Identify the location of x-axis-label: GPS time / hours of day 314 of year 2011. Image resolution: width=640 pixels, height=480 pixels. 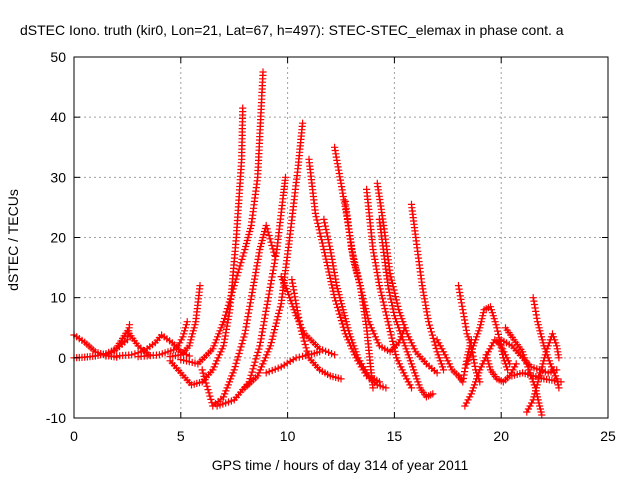
(340, 465).